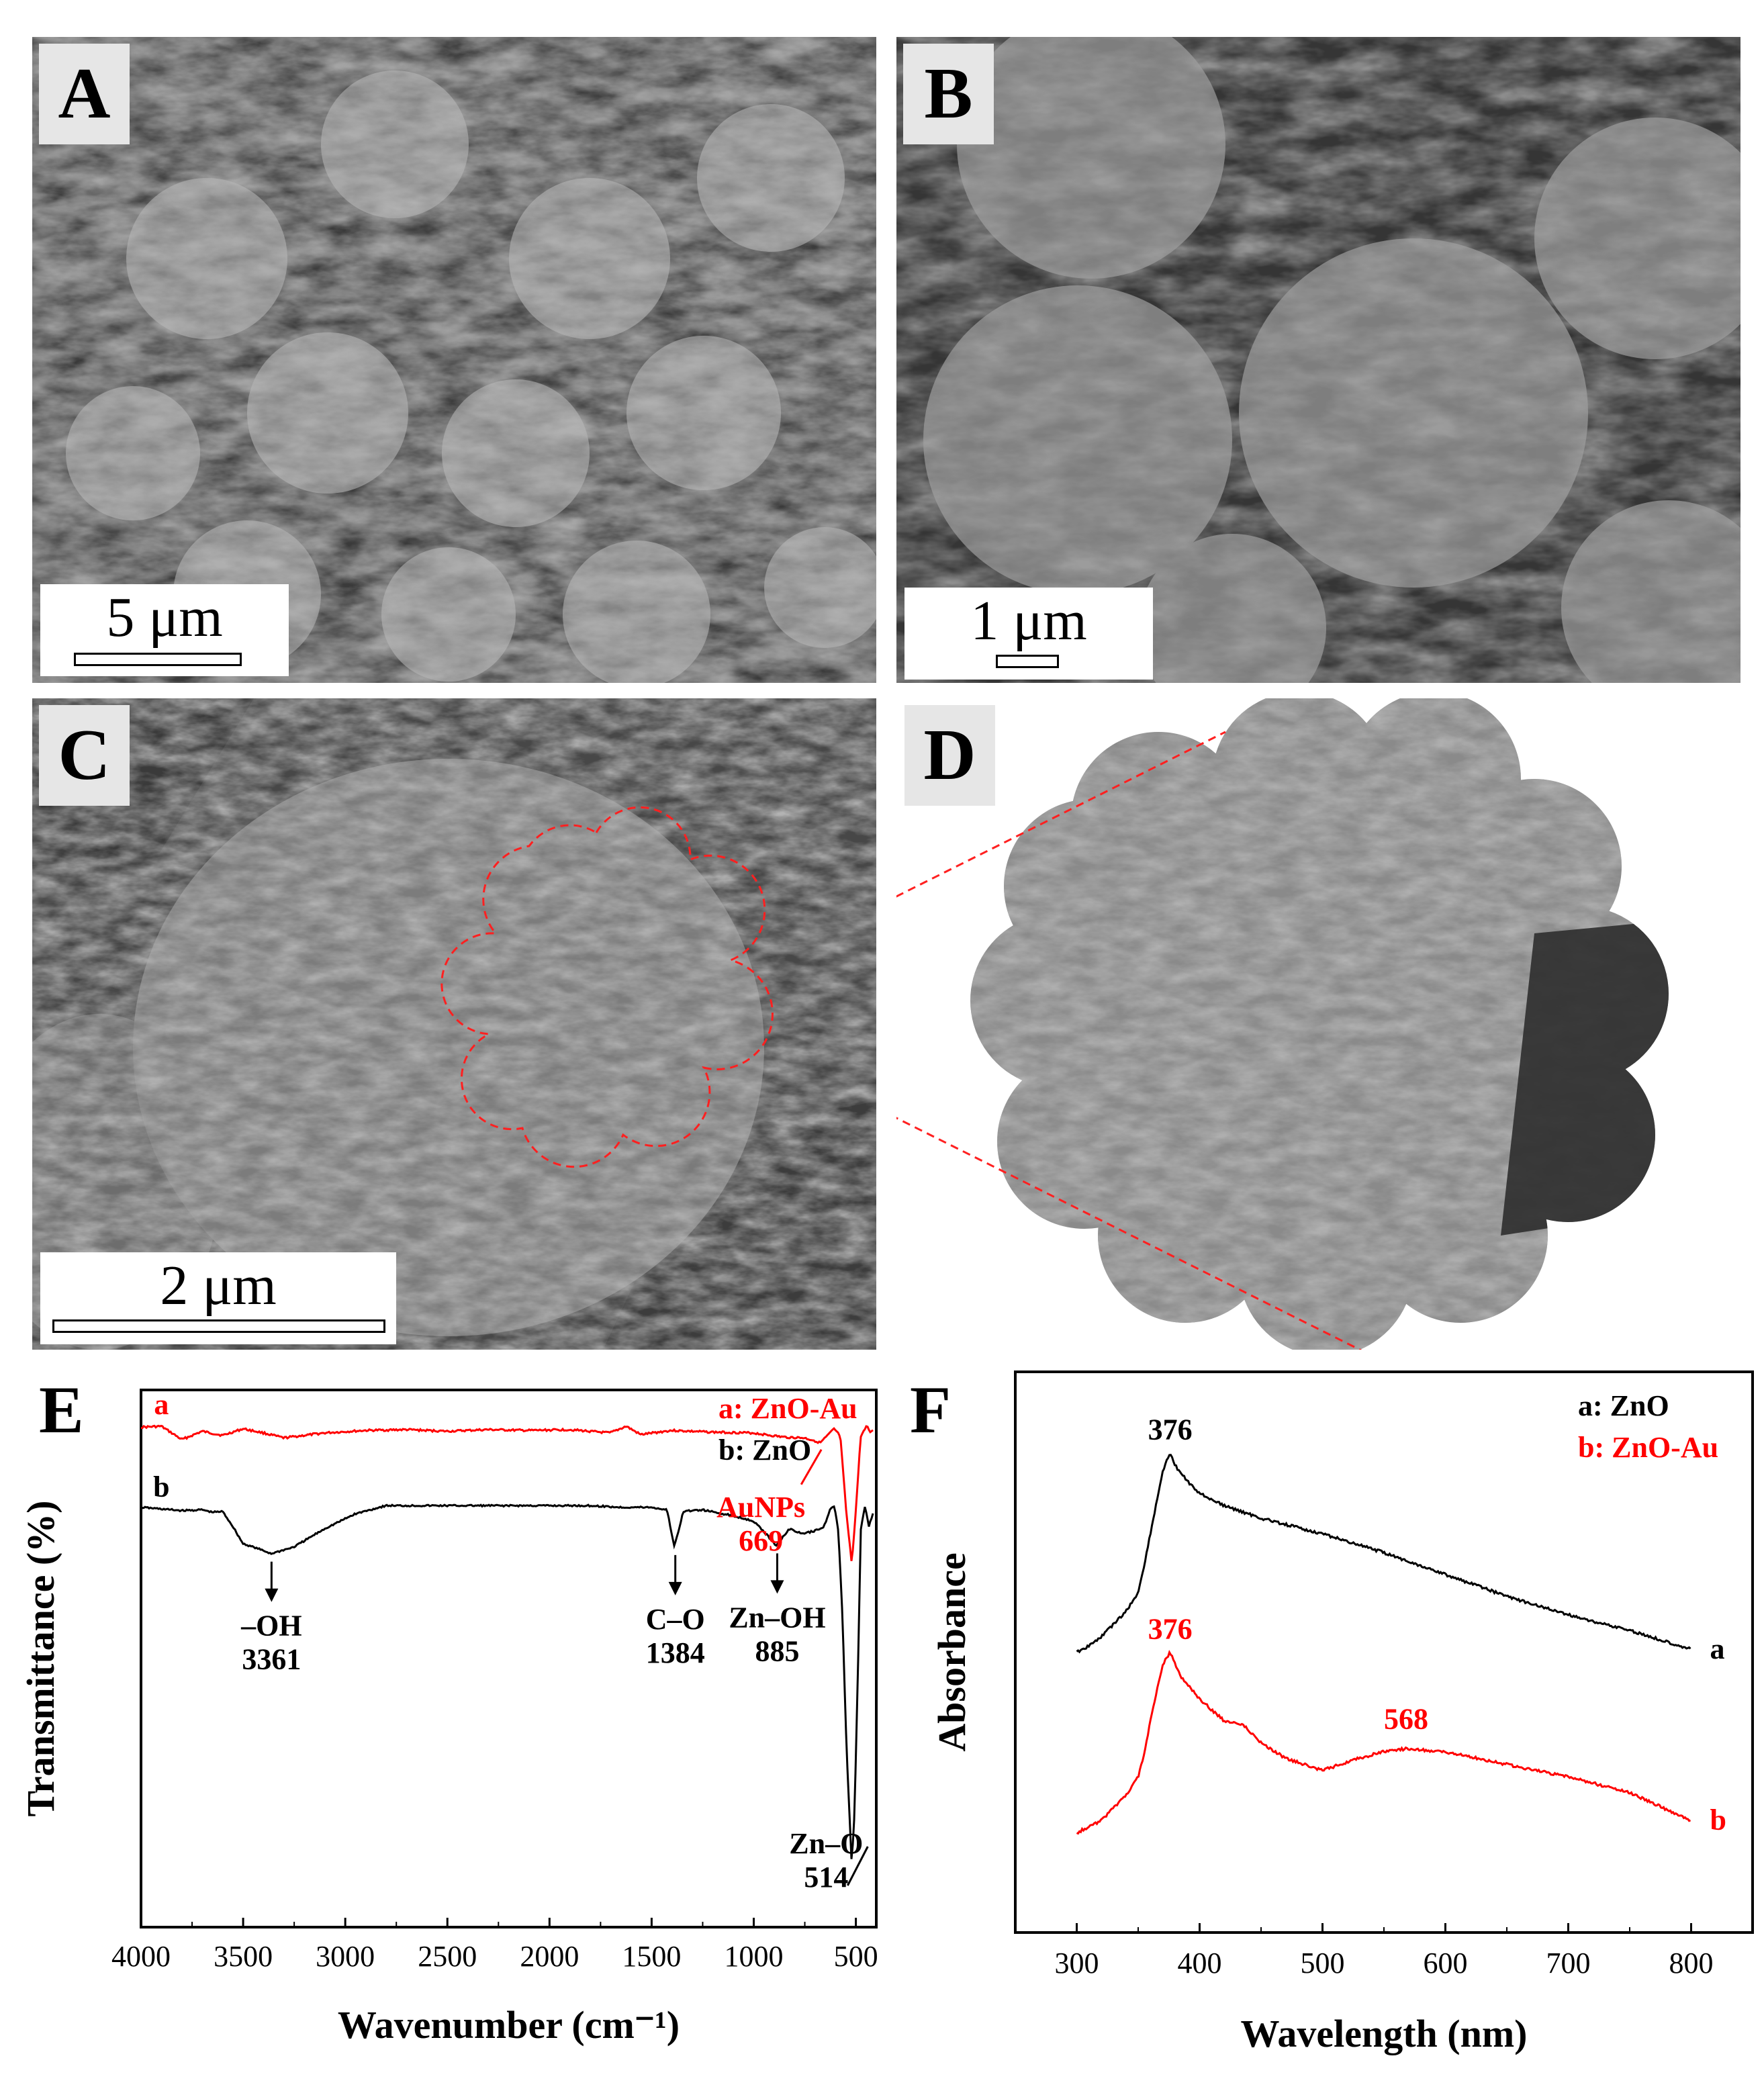 The height and width of the screenshot is (2093, 1764). Describe the element at coordinates (931, 1410) in the screenshot. I see `panel-f-label: F` at that location.